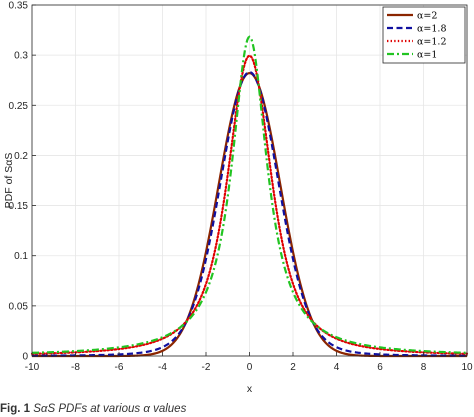 This screenshot has width=474, height=417. Describe the element at coordinates (21, 56) in the screenshot. I see `y-tick-label: 0.3` at that location.